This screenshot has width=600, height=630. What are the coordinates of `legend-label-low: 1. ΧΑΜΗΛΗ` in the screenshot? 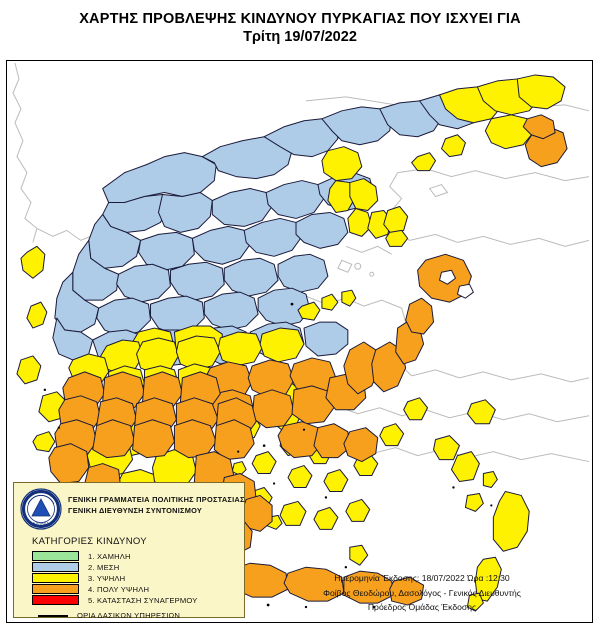 It's located at (109, 556).